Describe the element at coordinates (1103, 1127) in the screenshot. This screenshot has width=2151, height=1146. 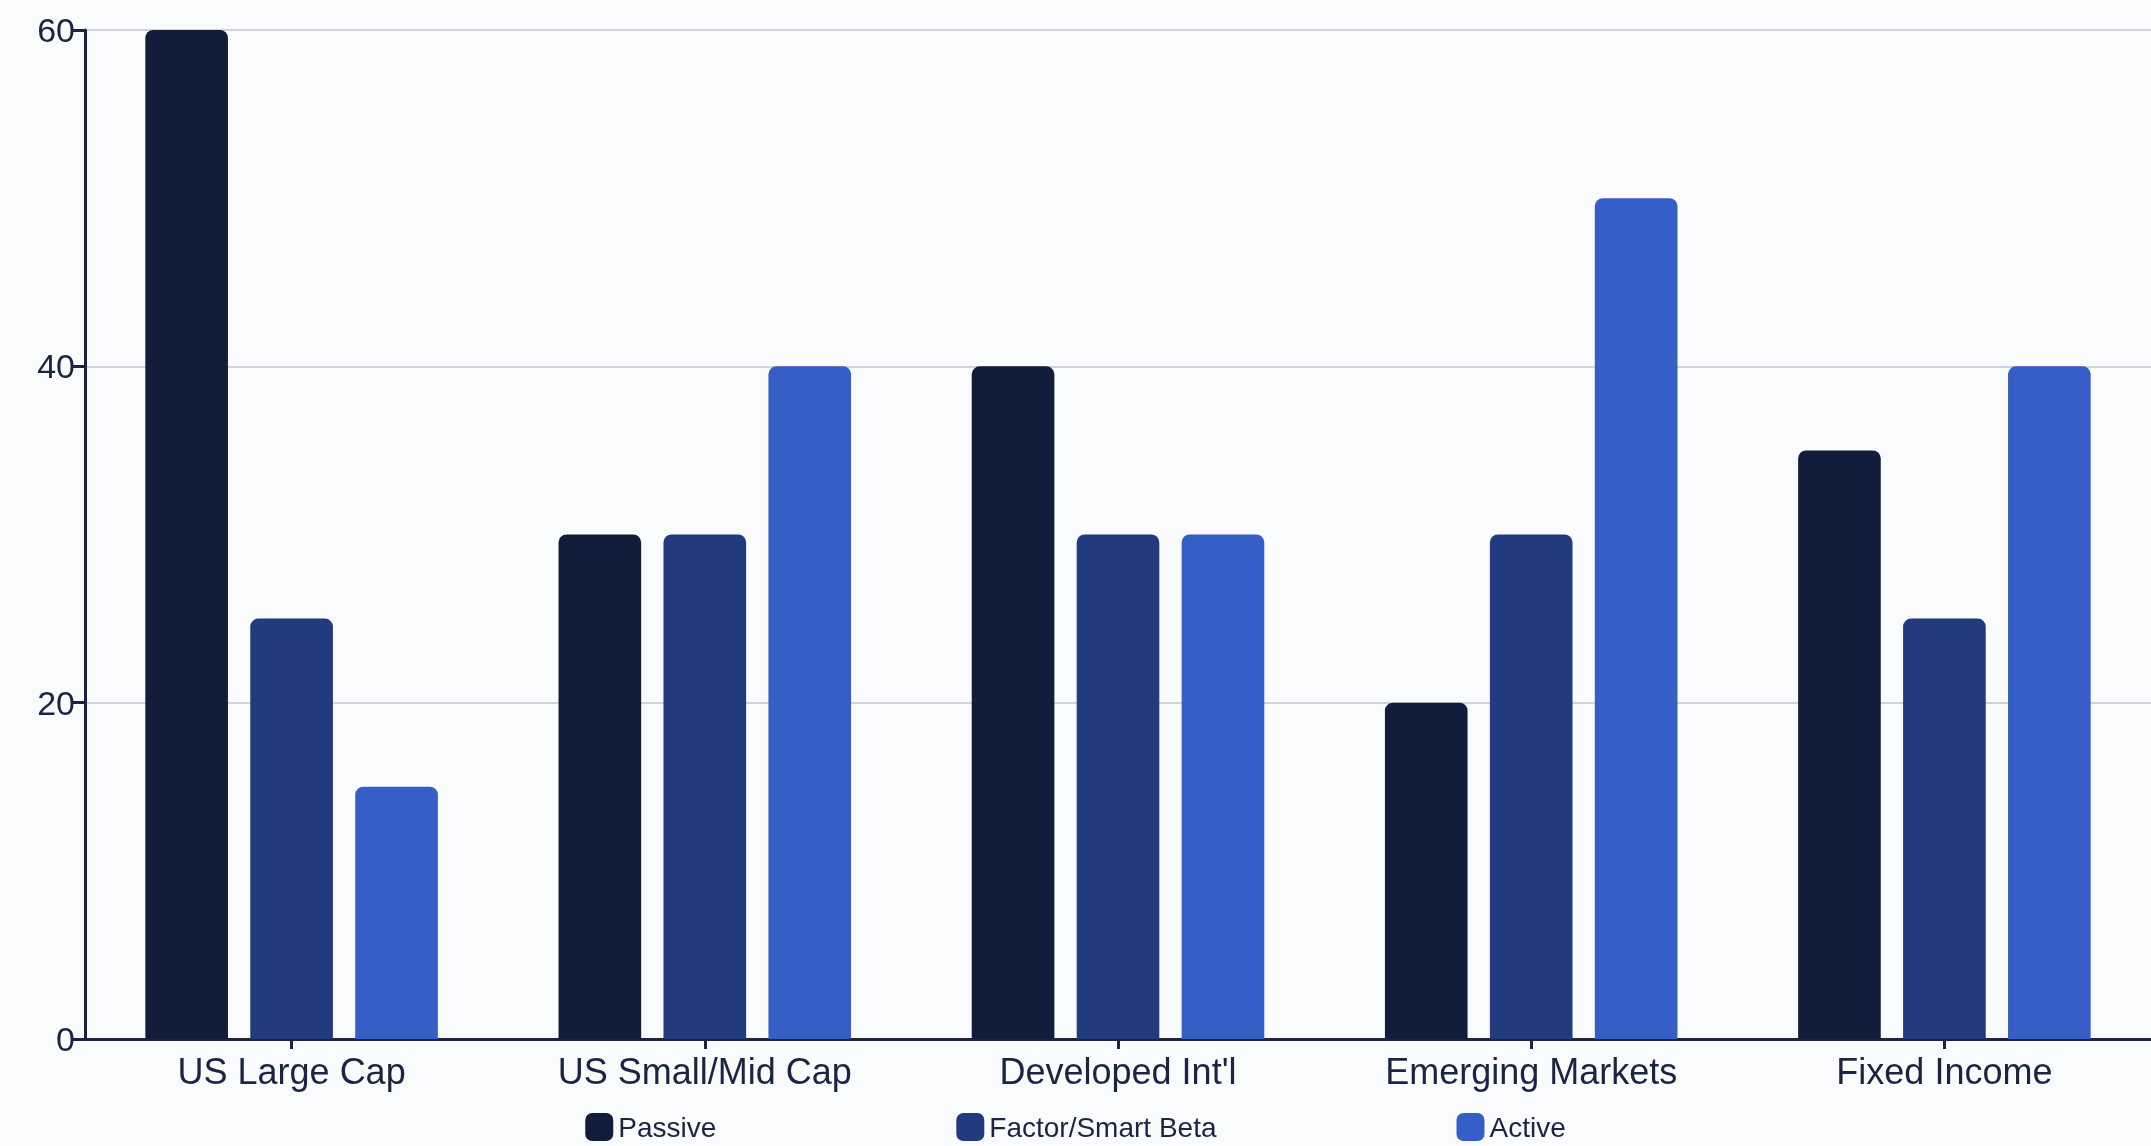
I see `legend-label: Factor/Smart Beta` at that location.